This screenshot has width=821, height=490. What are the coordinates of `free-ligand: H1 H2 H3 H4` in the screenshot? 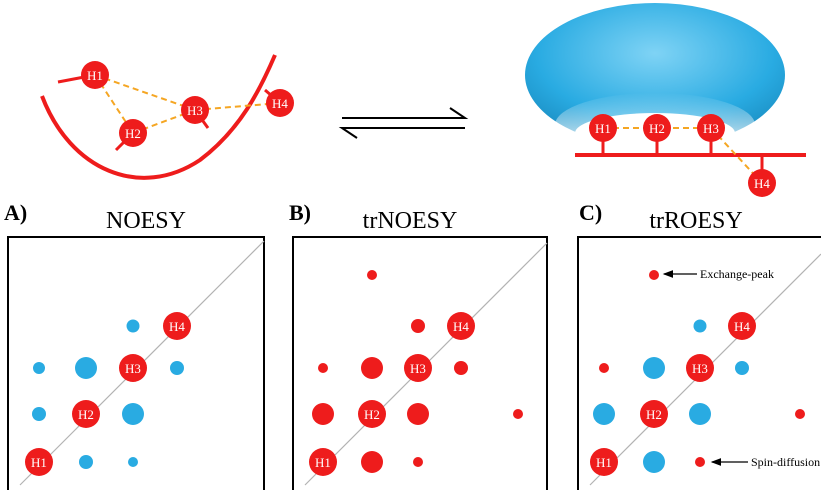 It's located at (167, 117).